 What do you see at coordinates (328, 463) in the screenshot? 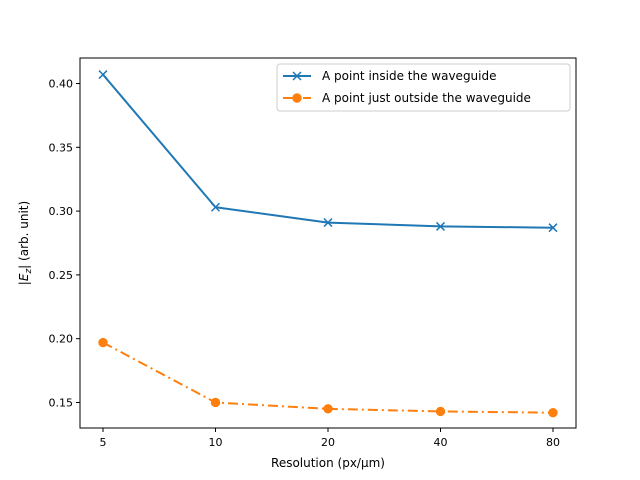
I see `x-axis-label: Resolution (px/µm)` at bounding box center [328, 463].